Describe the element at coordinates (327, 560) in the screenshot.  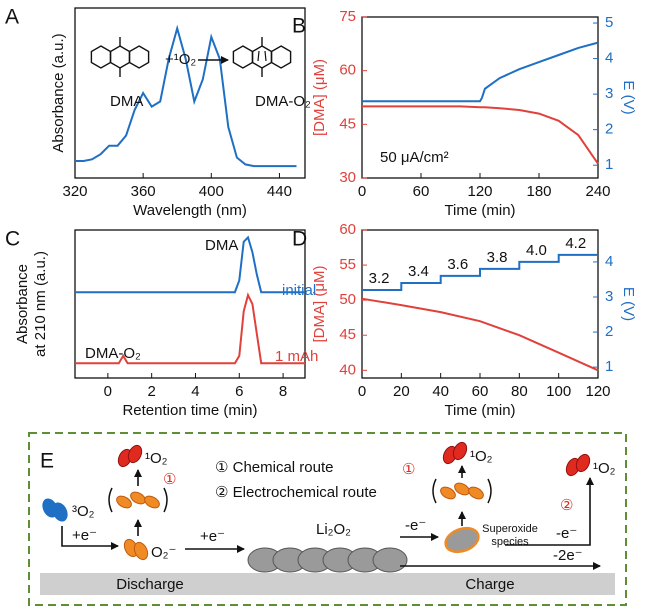
I see `peroxide-particles` at that location.